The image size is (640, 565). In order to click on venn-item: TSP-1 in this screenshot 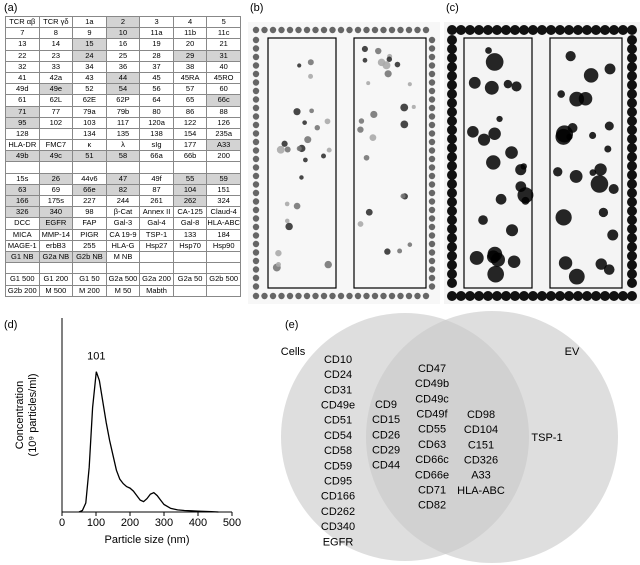, I will do `click(546, 438)`.